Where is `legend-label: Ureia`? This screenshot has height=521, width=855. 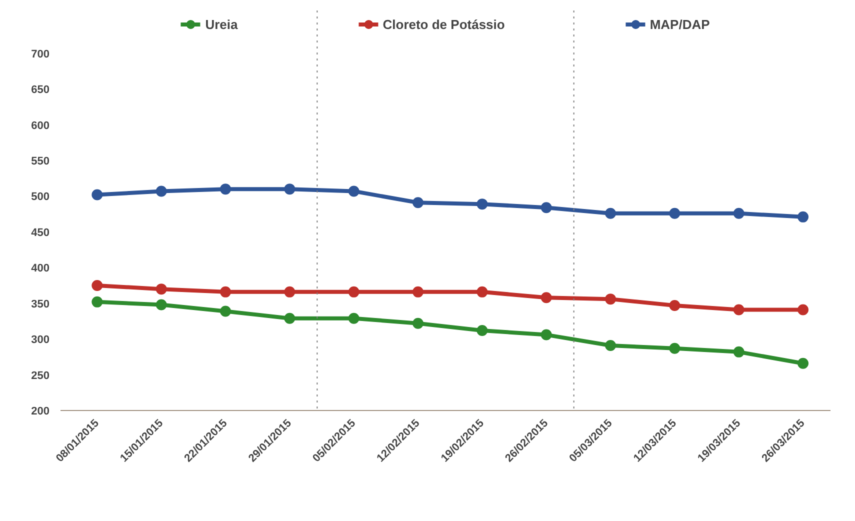 legend-label: Ureia is located at coordinates (221, 24).